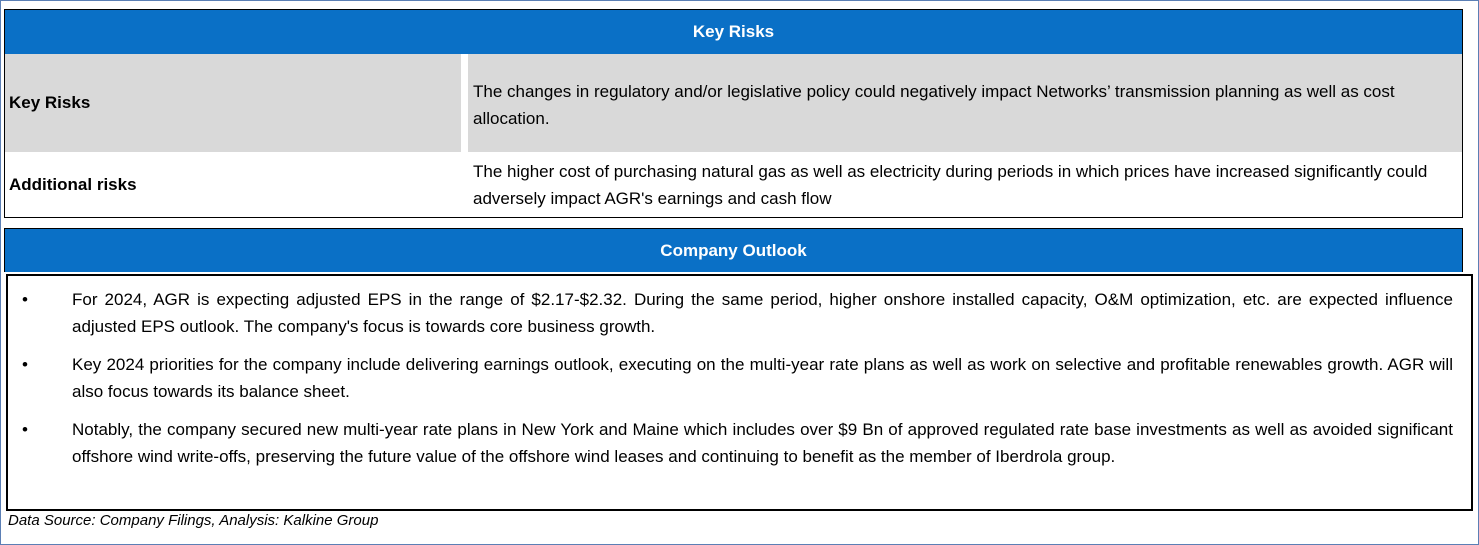  Describe the element at coordinates (733, 250) in the screenshot. I see `company-outlook-header: Company Outlook` at that location.